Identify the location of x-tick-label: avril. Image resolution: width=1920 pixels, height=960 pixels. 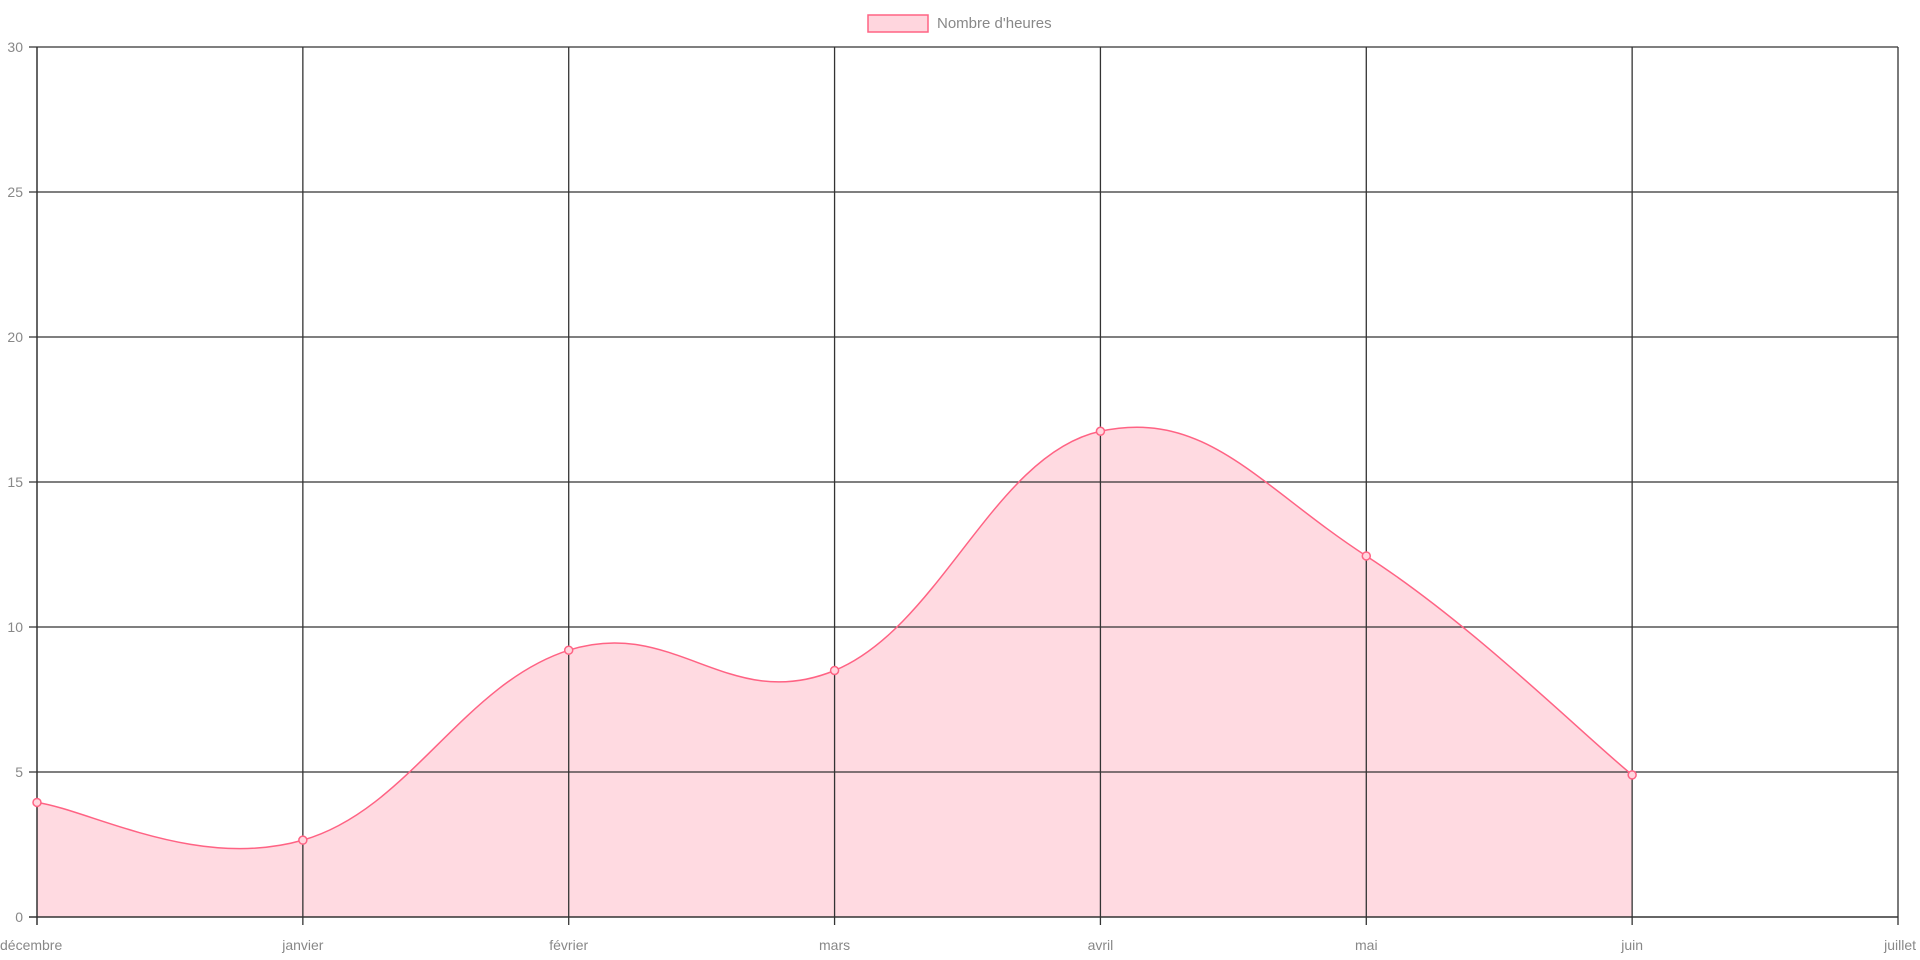
(1101, 945).